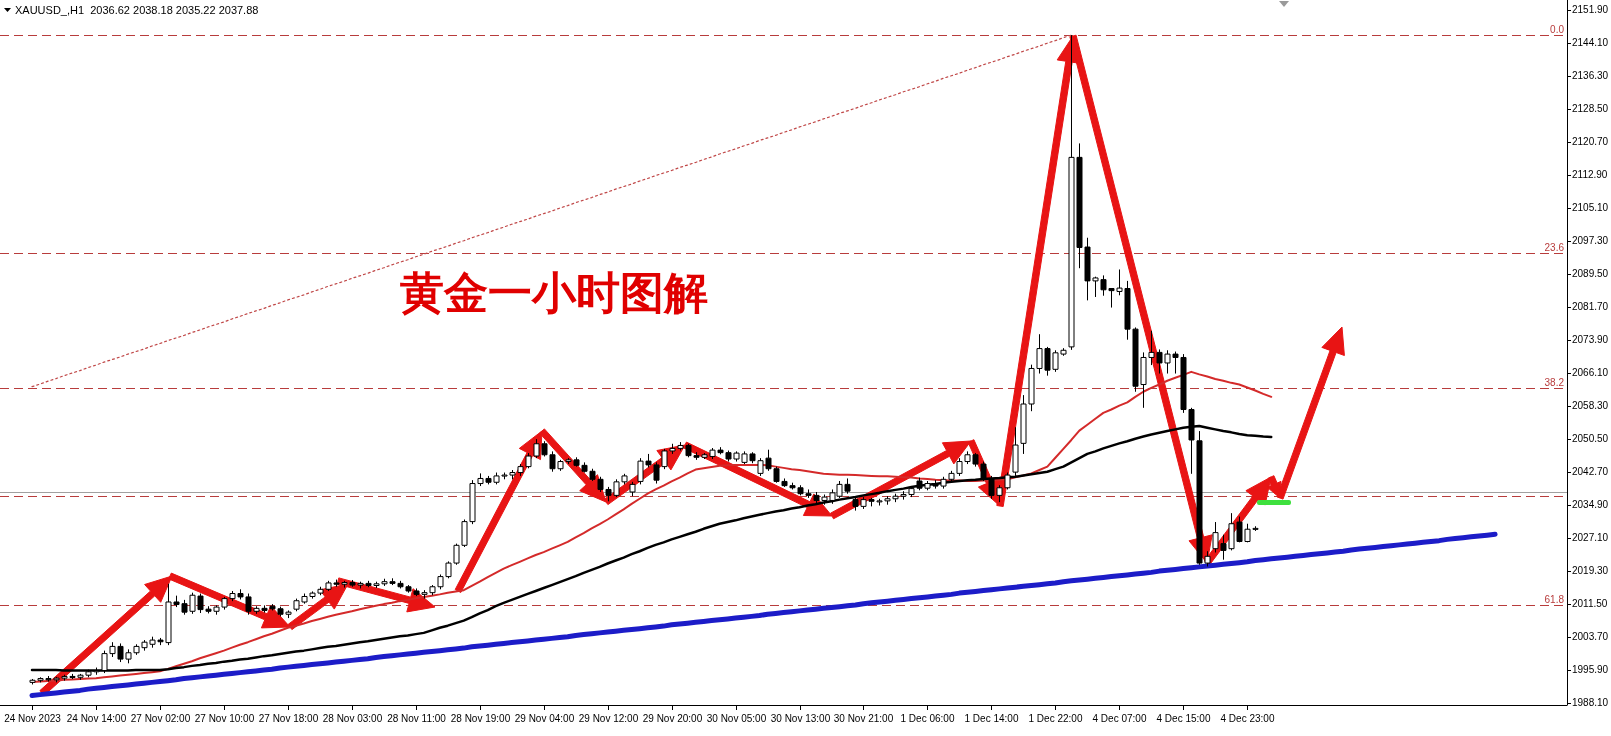  I want to click on chart-title: XAUUSD_,H1 2036.62 2038.18 2035.22 2037.88, so click(137, 10).